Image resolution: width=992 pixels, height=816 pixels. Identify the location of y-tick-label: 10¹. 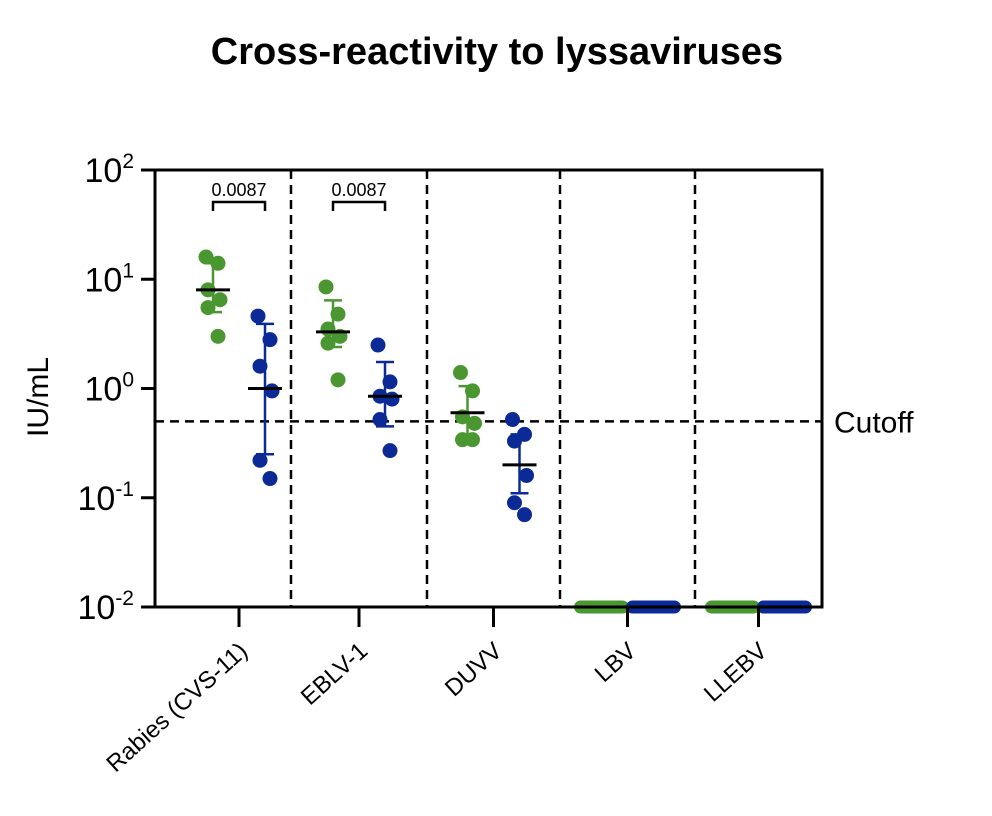
(109, 279).